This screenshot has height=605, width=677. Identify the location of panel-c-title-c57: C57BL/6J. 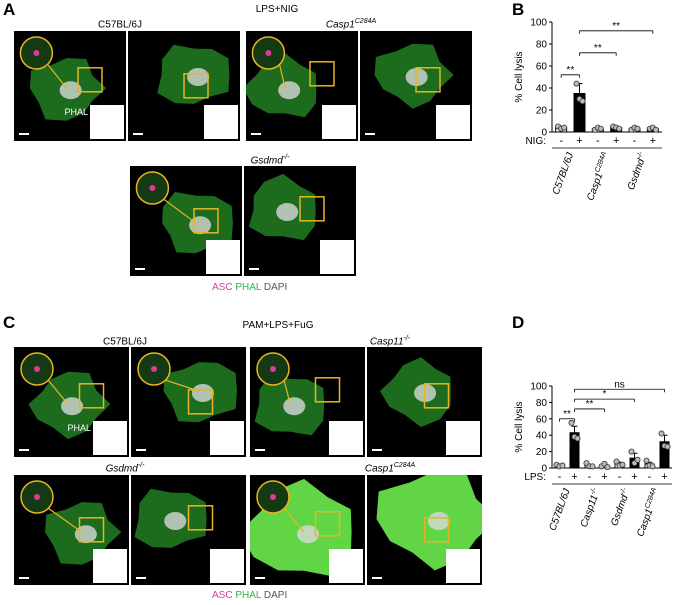
(125, 342).